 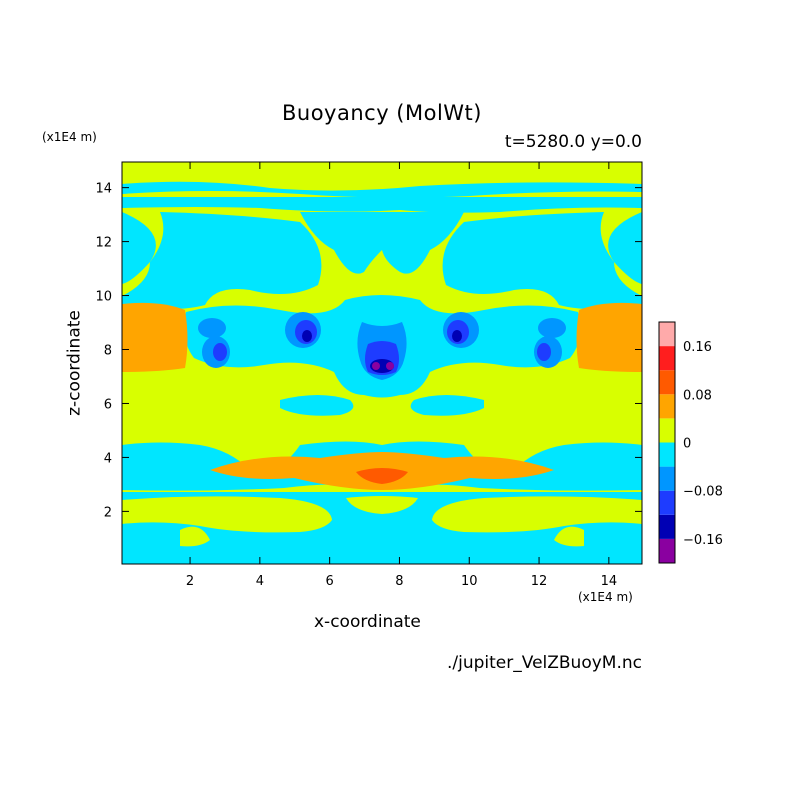 What do you see at coordinates (544, 663) in the screenshot?
I see `source-file-label: ./jupiter_VelZBuoyM.nc` at bounding box center [544, 663].